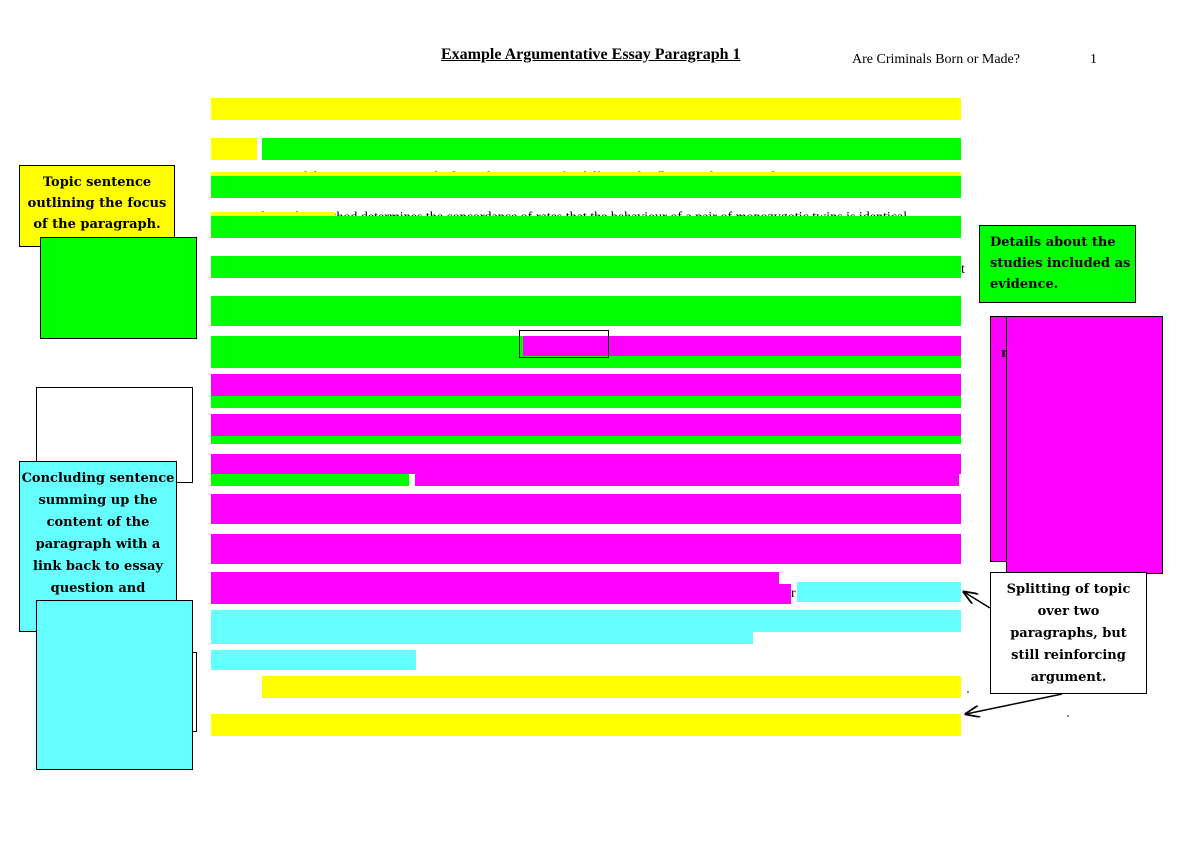  Describe the element at coordinates (564, 344) in the screenshot. I see `selection-outline` at that location.